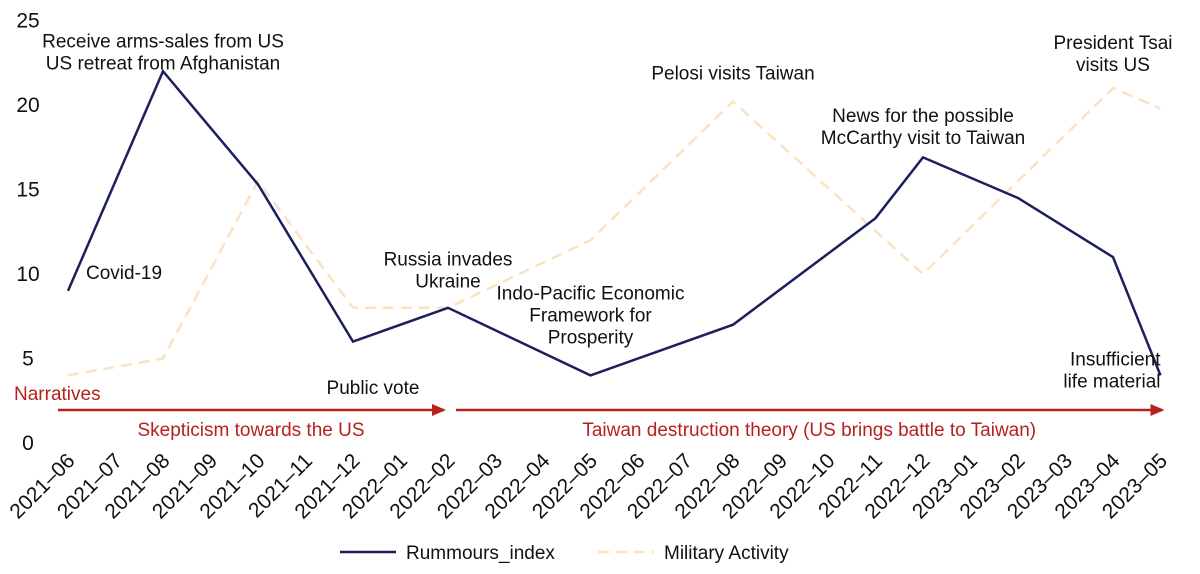 The height and width of the screenshot is (574, 1200). I want to click on annotation: Russia invades Ukraine, so click(448, 271).